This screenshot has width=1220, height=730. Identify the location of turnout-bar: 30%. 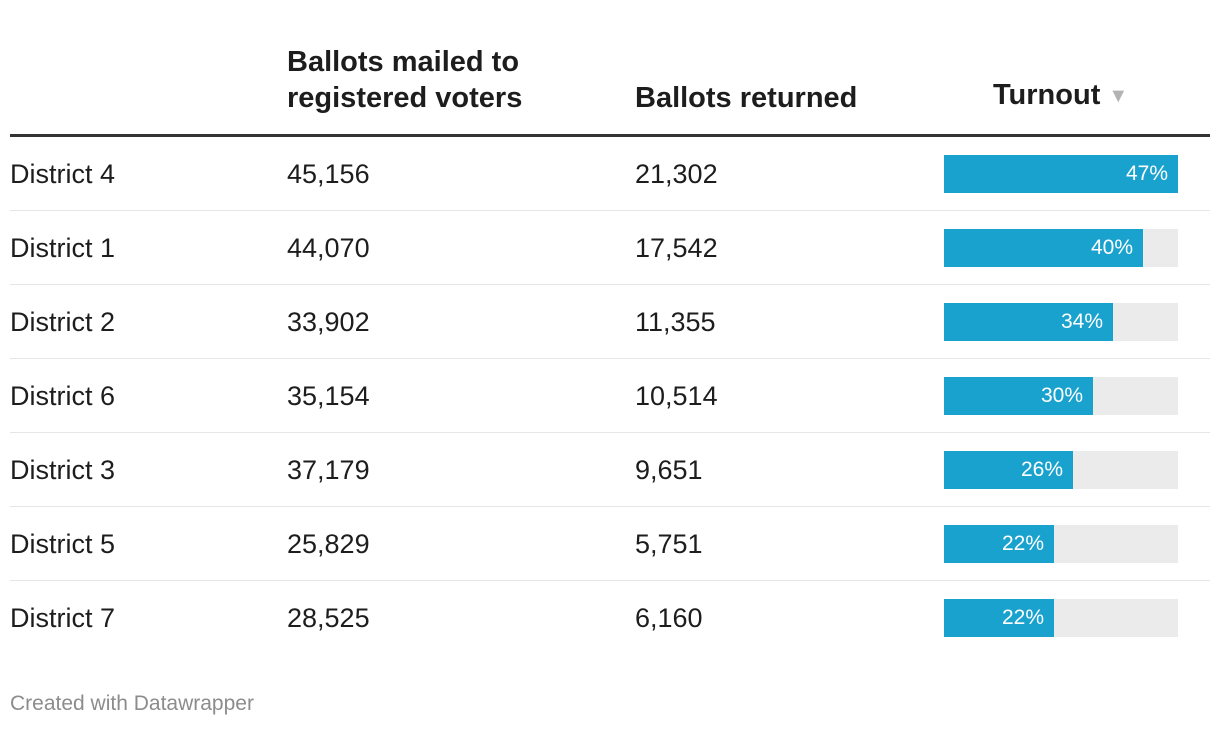
(1018, 396).